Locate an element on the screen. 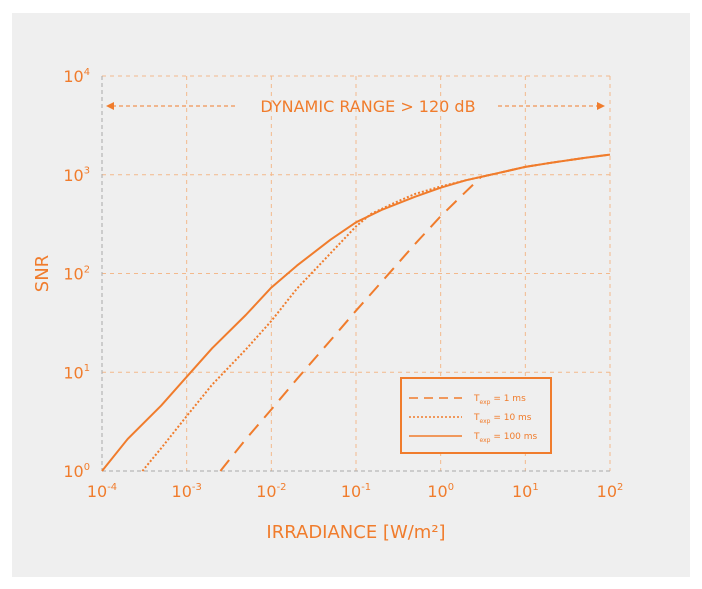  y-tick-label: 100 is located at coordinates (76, 471).